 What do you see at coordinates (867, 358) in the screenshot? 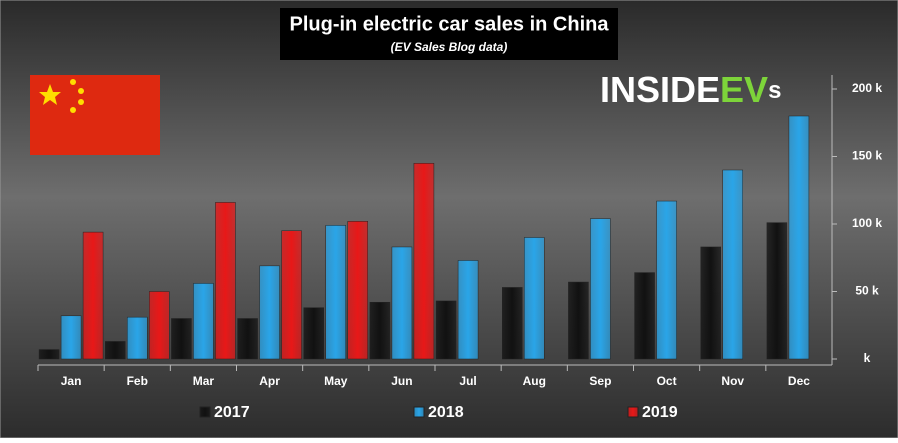
I see `y-tick-label: k` at bounding box center [867, 358].